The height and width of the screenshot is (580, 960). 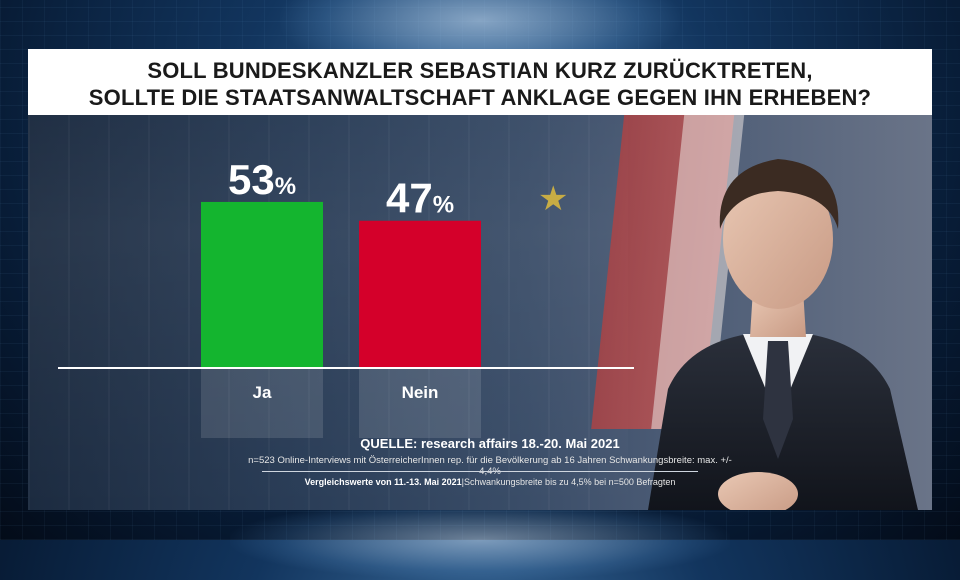 What do you see at coordinates (383, 482) in the screenshot?
I see `comparison-label: Vergleichswerte von 11.-13. Mai 2021` at bounding box center [383, 482].